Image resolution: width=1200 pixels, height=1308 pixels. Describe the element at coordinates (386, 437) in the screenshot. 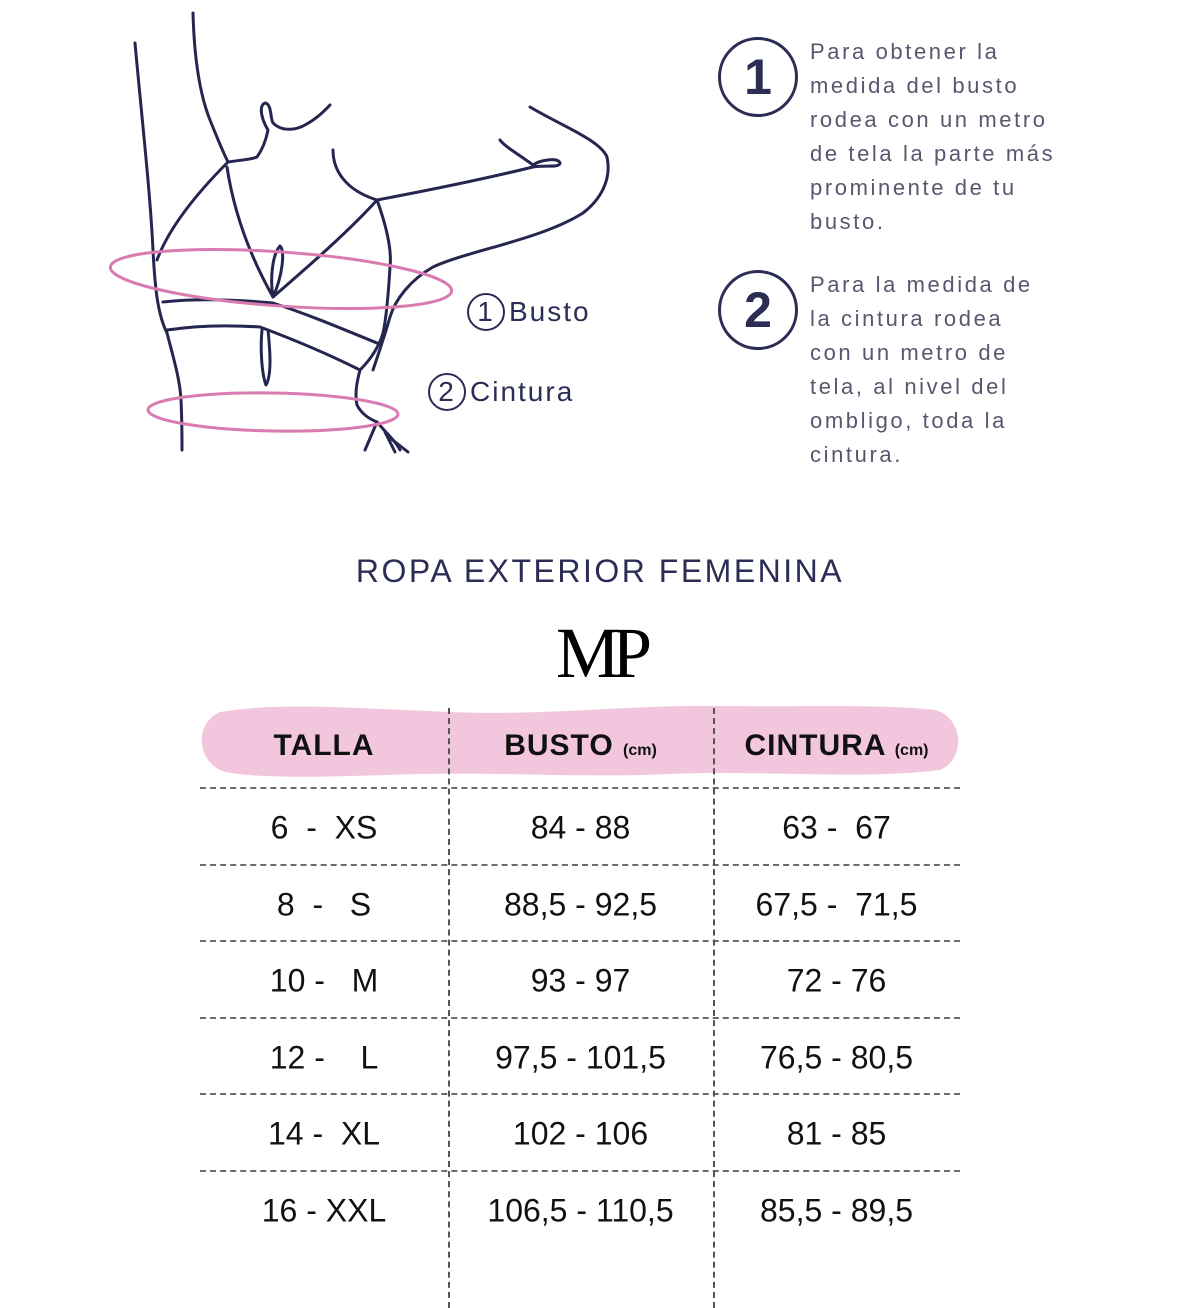

I see `waist-tie` at that location.